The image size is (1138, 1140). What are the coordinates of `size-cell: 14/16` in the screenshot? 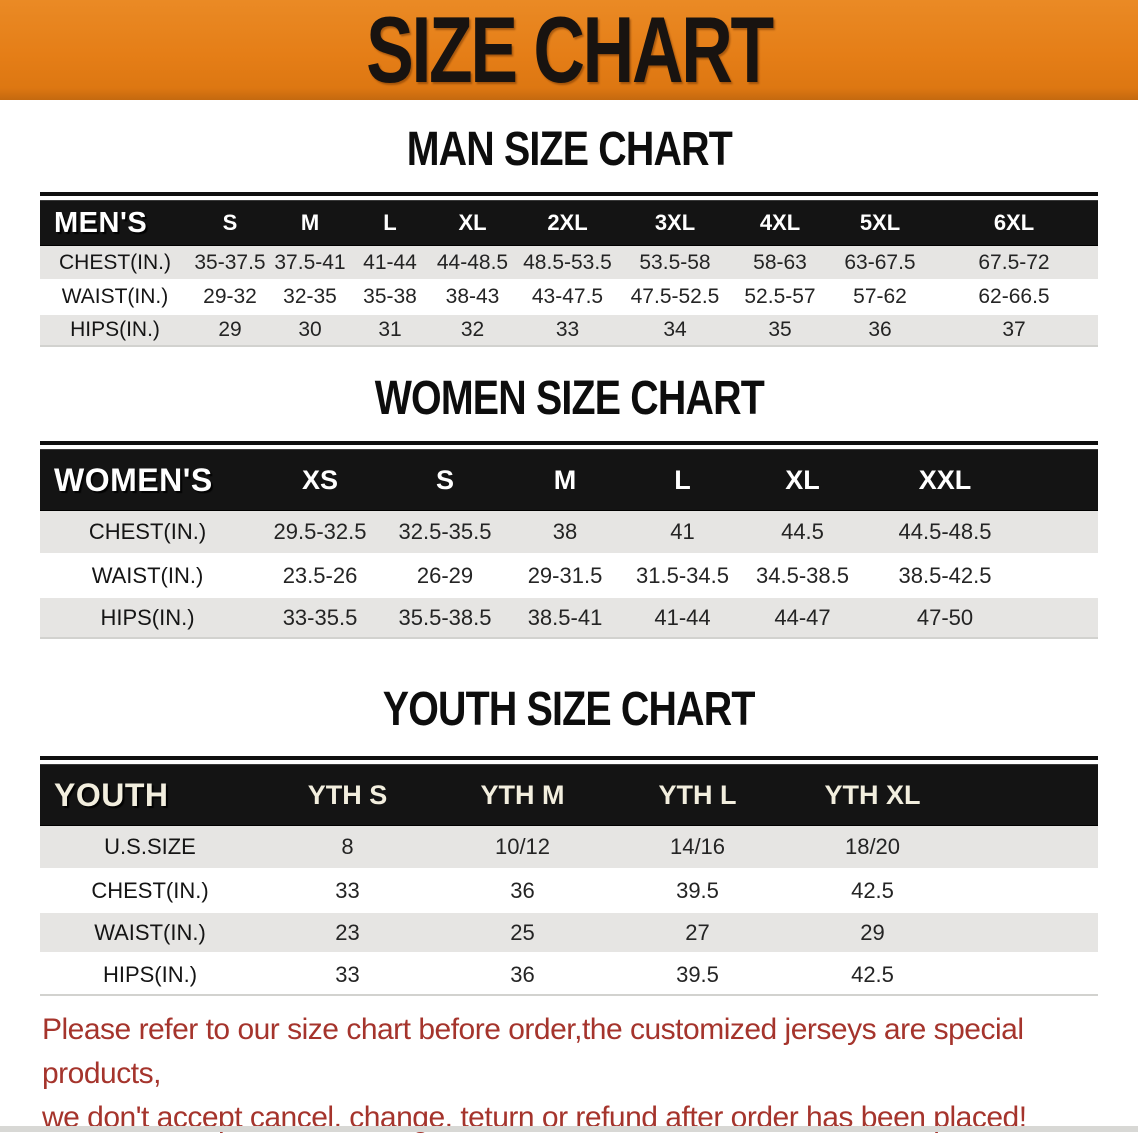 It's located at (697, 847).